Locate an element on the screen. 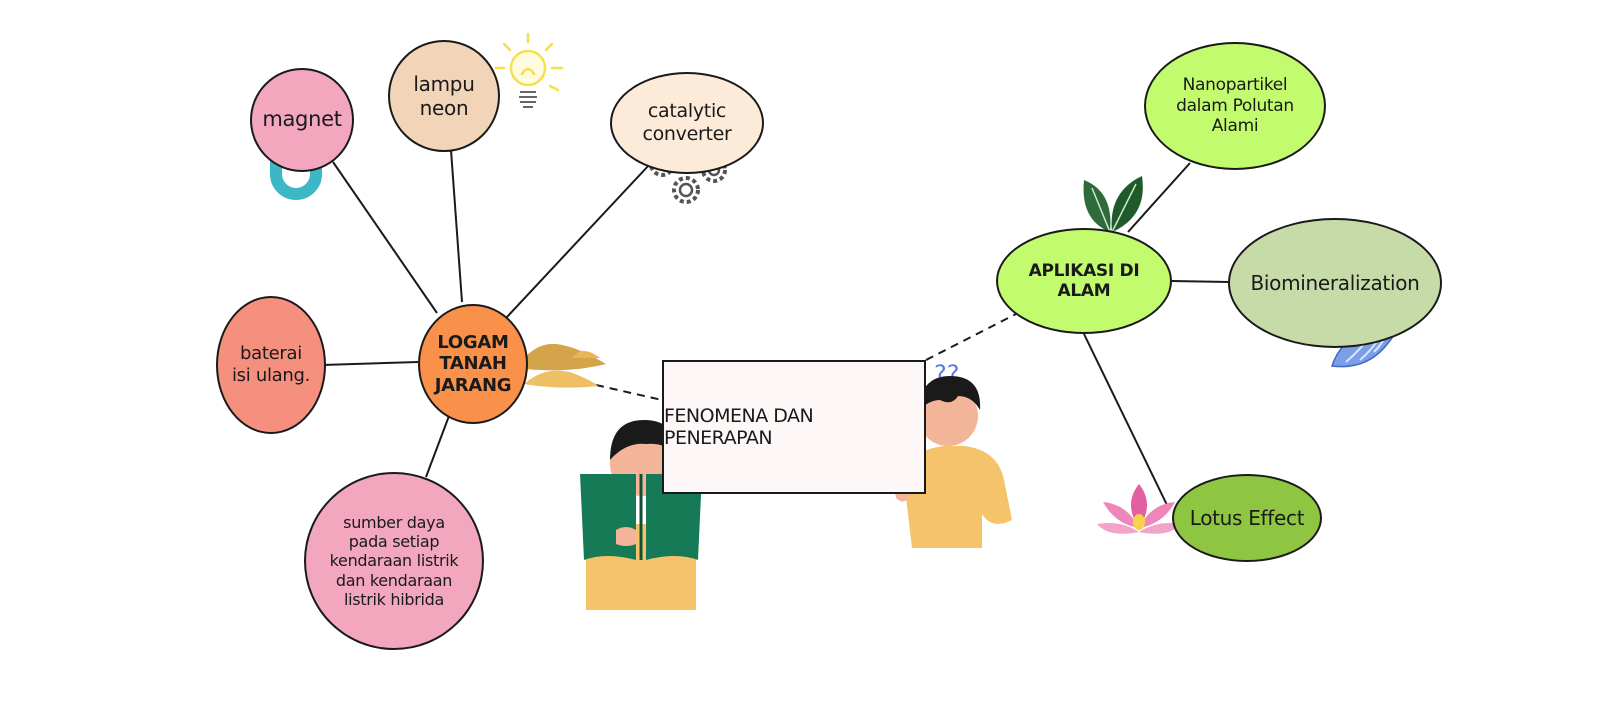 This screenshot has width=1600, height=720. node-lampu-neon: lampu neon is located at coordinates (444, 96).